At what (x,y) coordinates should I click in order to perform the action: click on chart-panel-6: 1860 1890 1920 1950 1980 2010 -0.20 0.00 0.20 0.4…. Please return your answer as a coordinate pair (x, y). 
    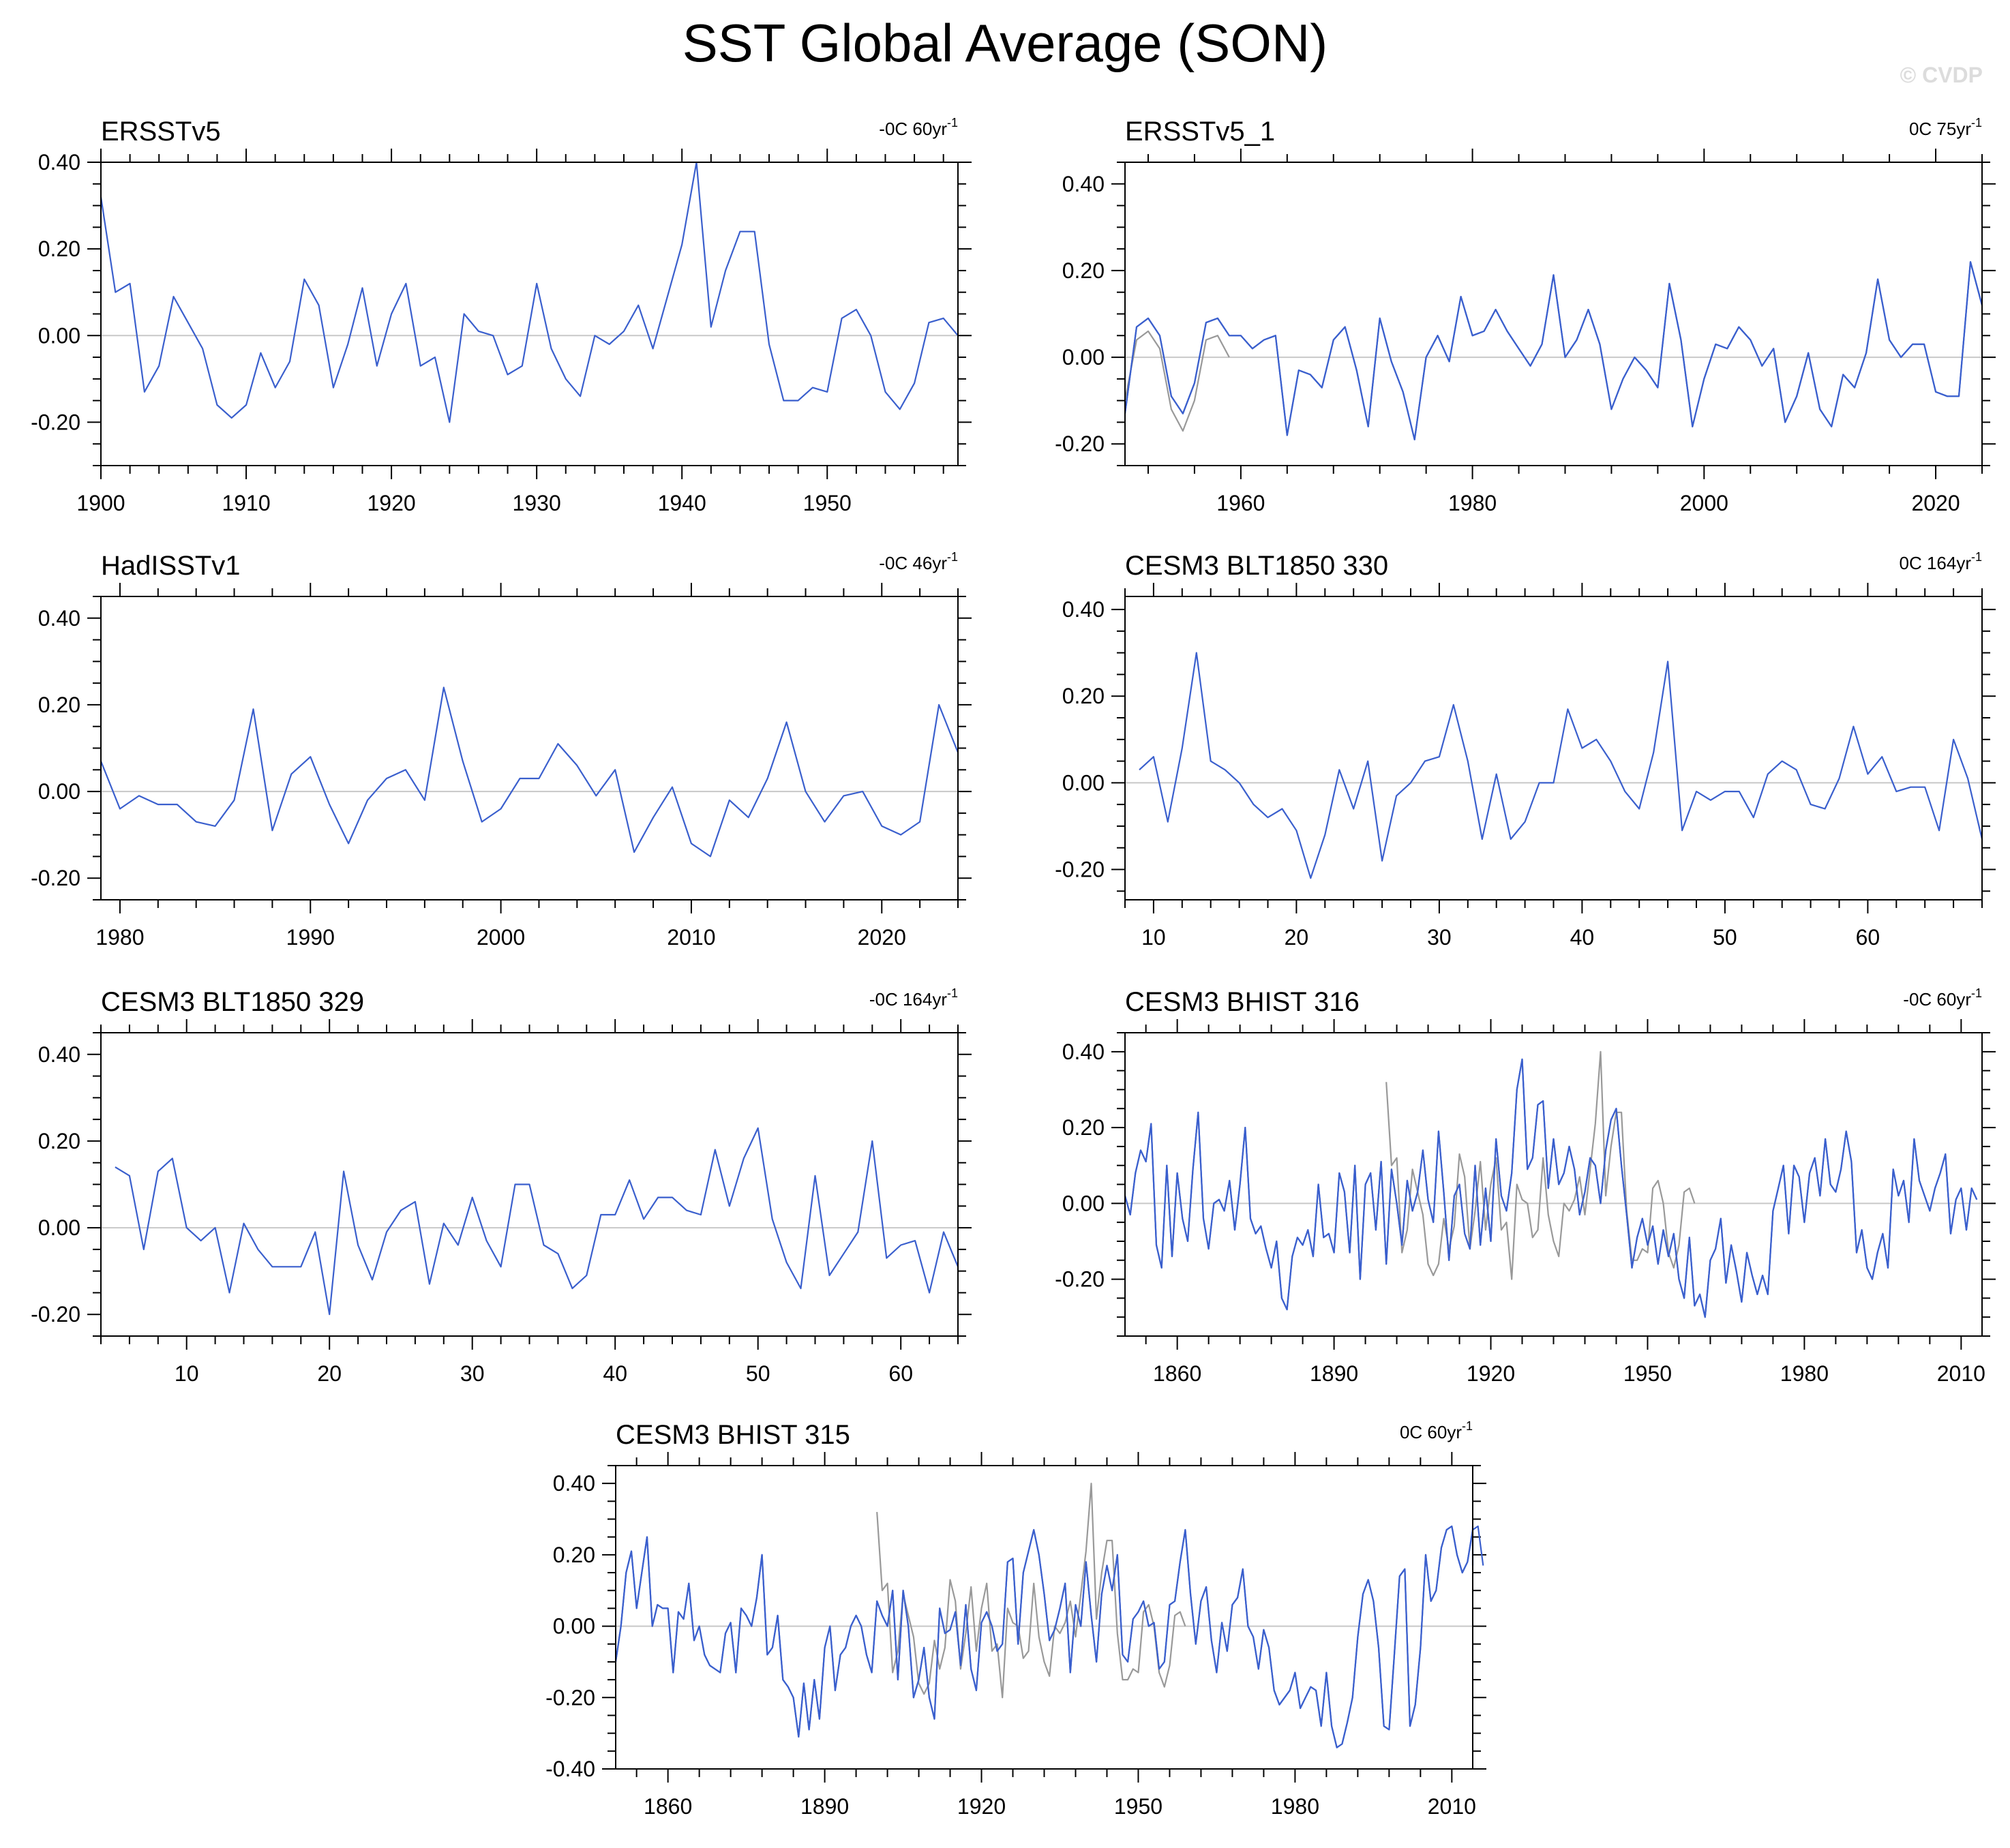
    Looking at the image, I should click on (1525, 1186).